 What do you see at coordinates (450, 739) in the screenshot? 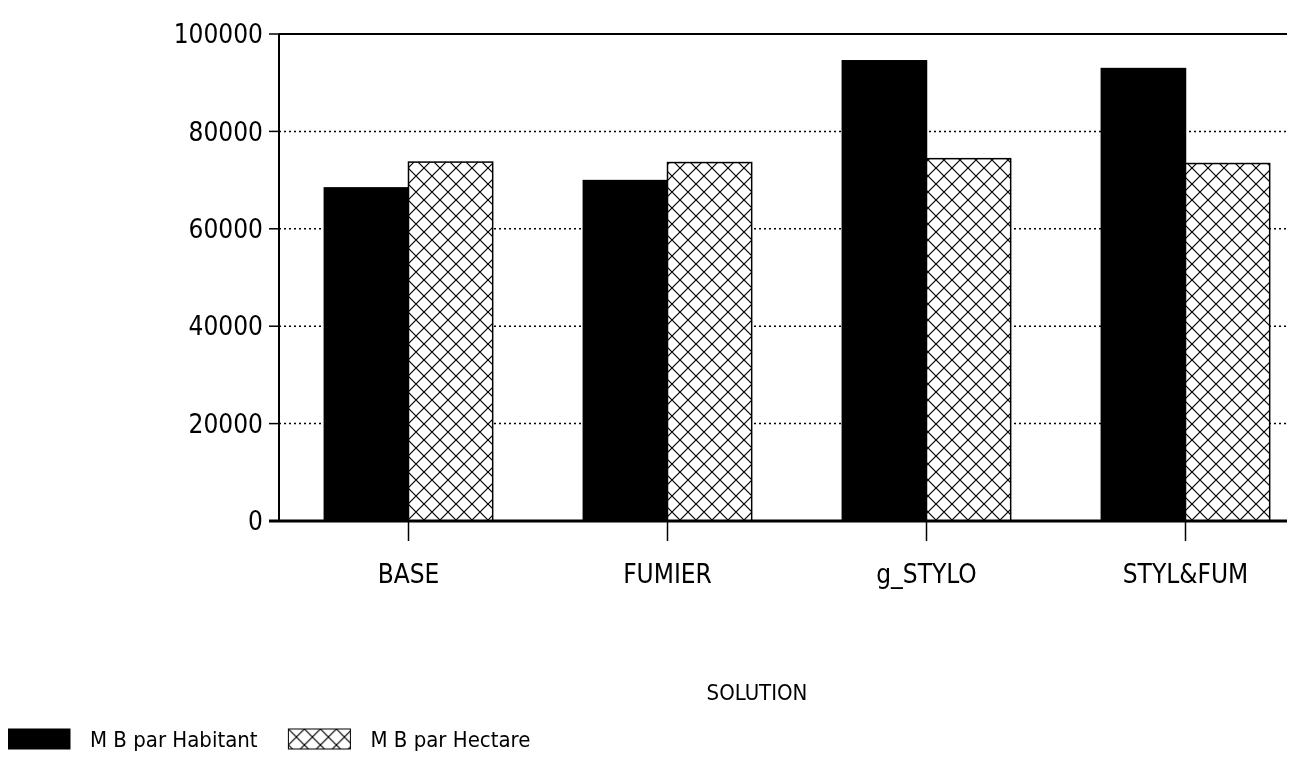
I see `legend-label: M B par Hectare` at bounding box center [450, 739].